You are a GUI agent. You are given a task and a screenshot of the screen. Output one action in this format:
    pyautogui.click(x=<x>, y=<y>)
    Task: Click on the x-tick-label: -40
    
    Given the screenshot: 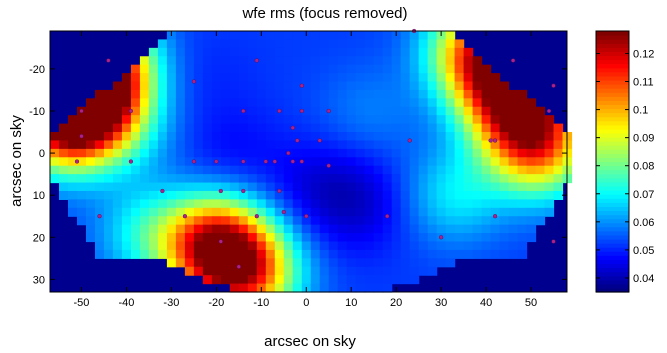 What is the action you would take?
    pyautogui.click(x=126, y=303)
    